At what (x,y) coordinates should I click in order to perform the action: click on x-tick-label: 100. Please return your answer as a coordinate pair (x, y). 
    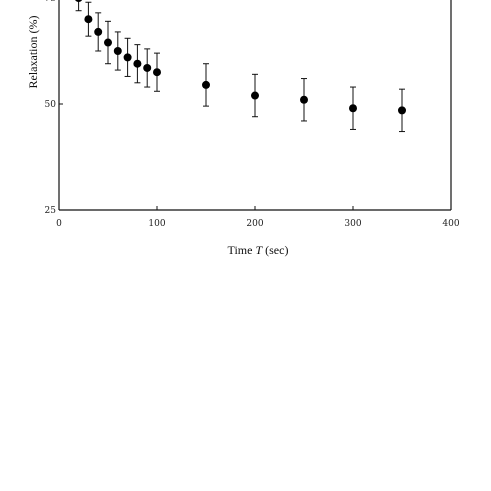
    Looking at the image, I should click on (156, 224).